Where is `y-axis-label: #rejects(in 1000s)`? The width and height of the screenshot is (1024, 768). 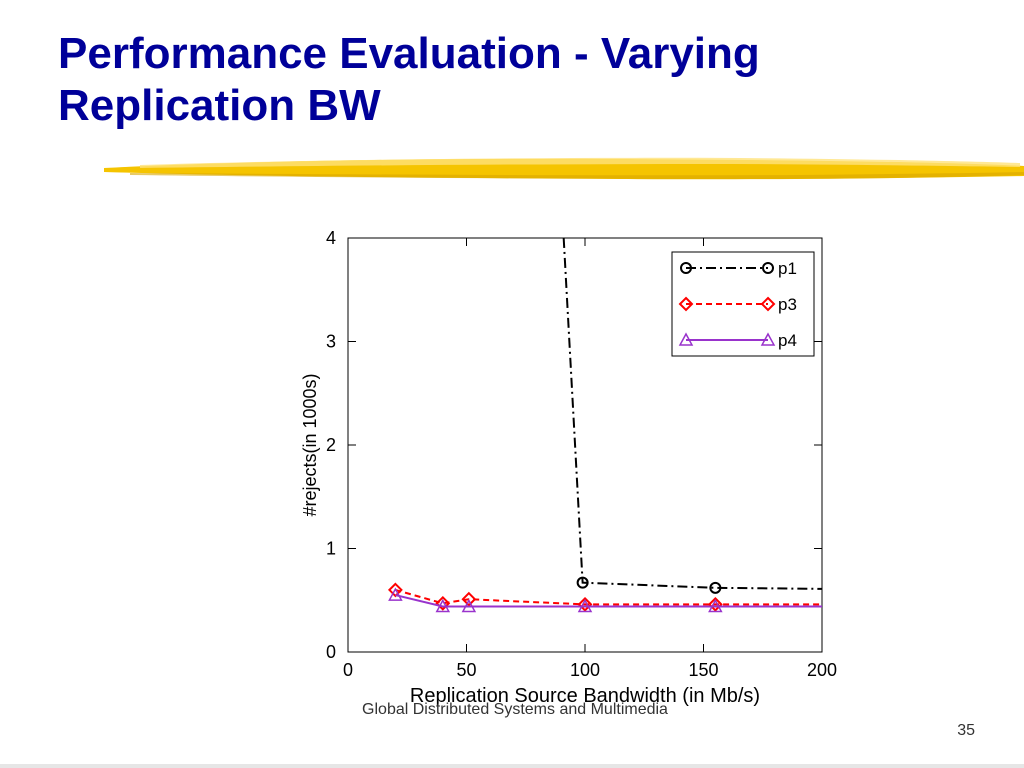 y-axis-label: #rejects(in 1000s) is located at coordinates (310, 444).